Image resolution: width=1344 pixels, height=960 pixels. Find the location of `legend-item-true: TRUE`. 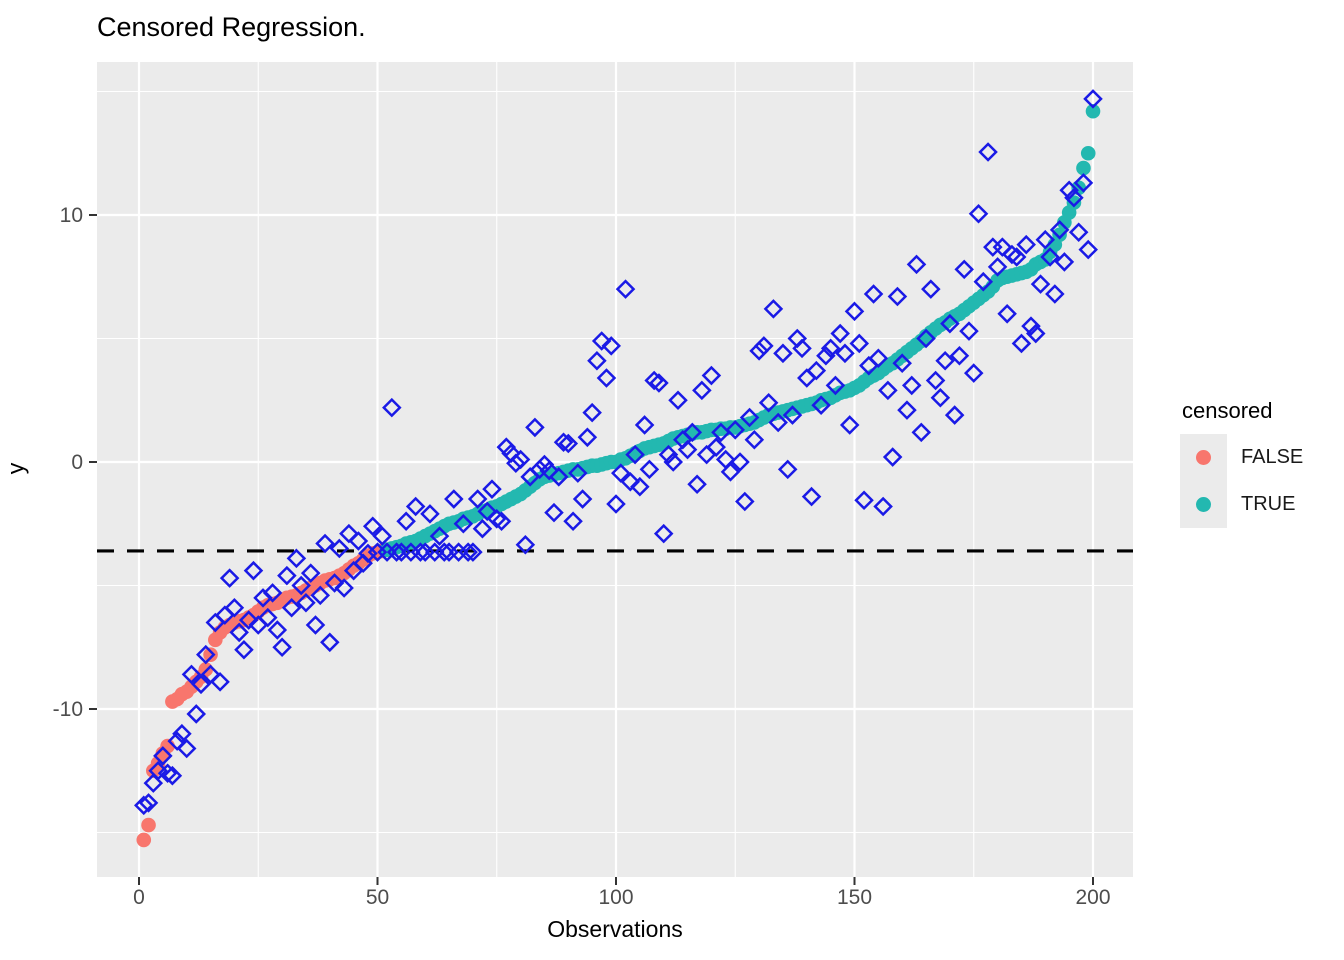

legend-item-true: TRUE is located at coordinates (1260, 504).